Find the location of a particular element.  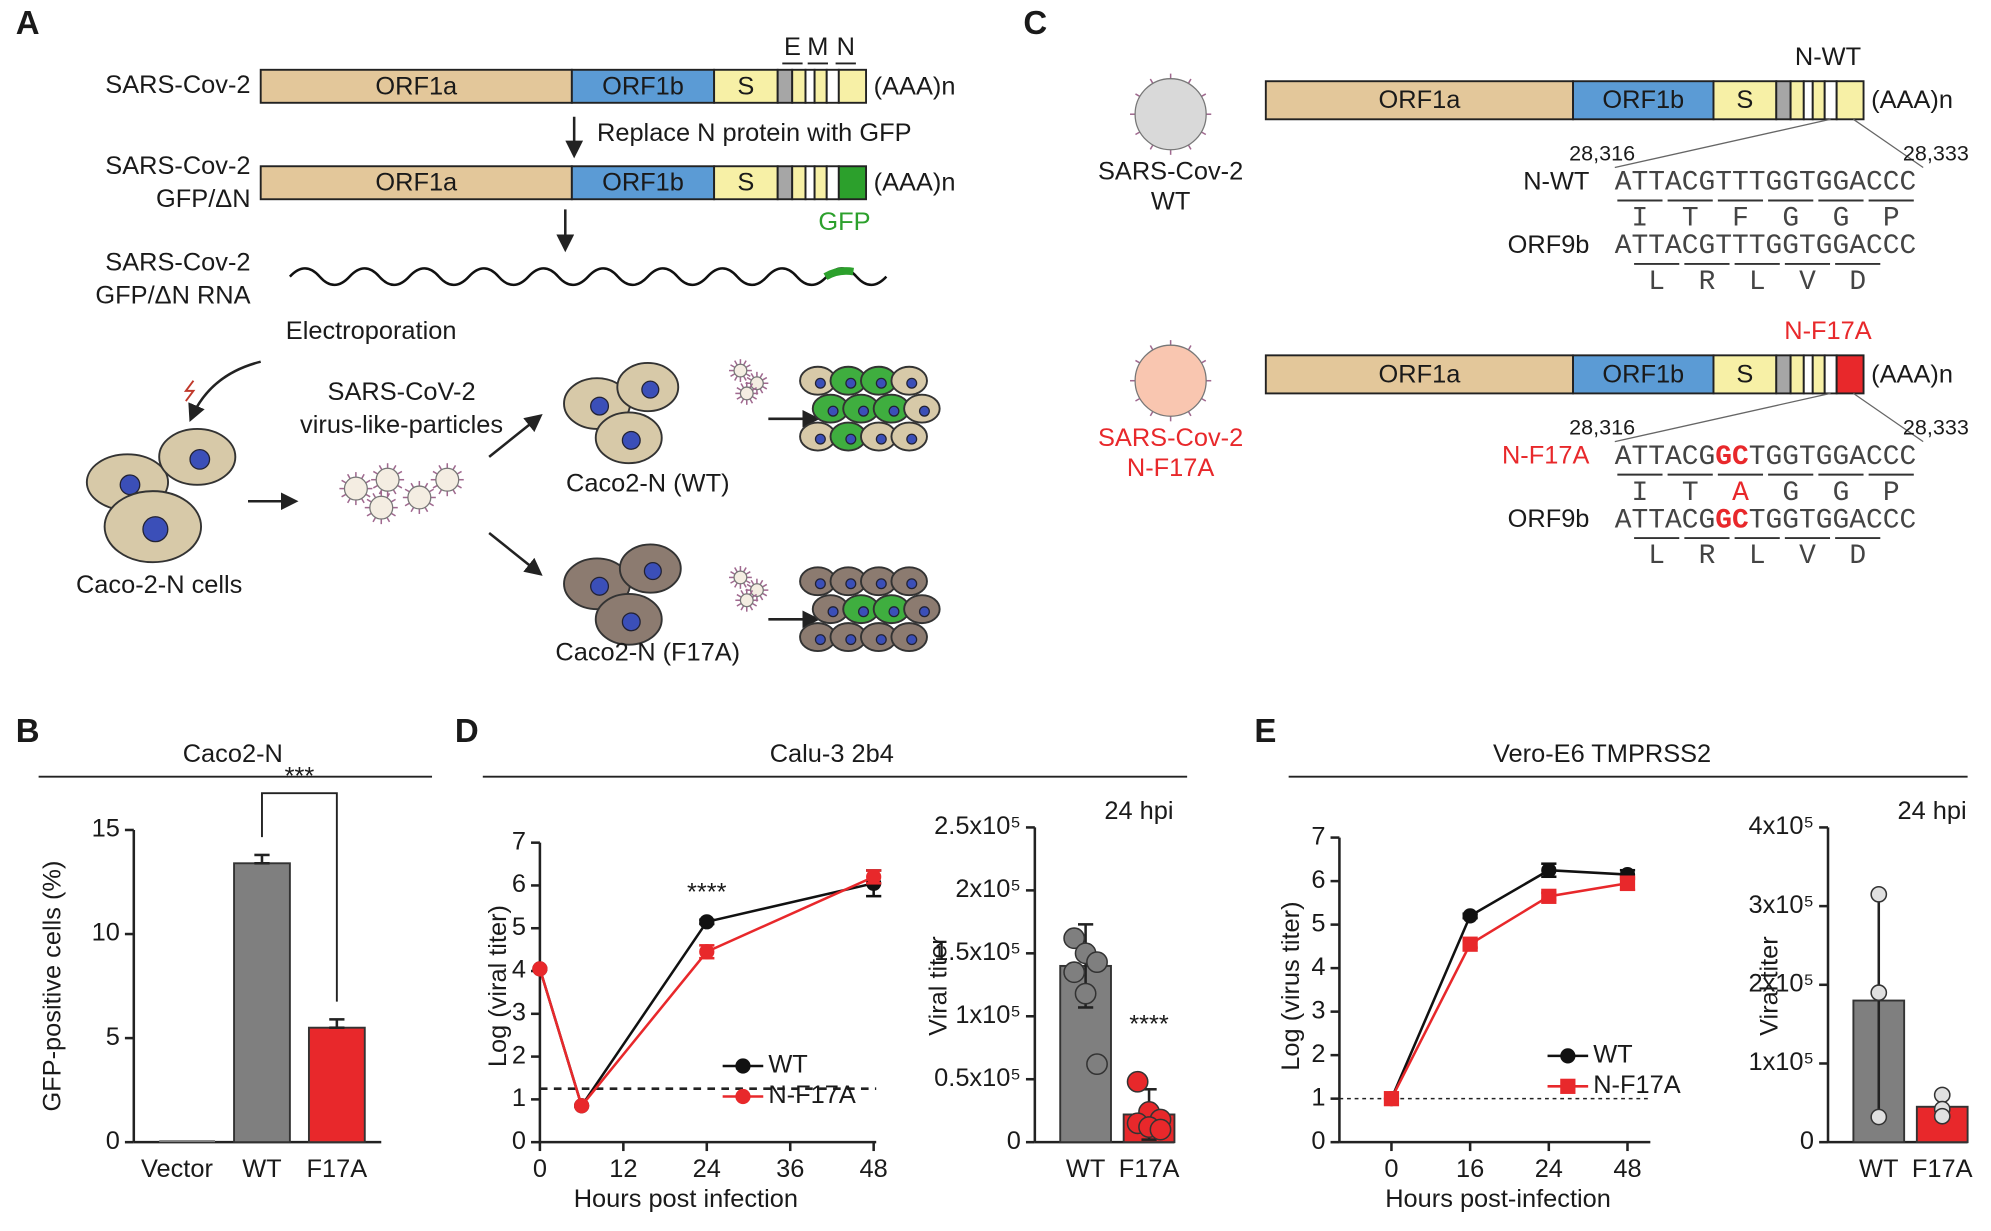

amino-acid: I is located at coordinates (1640, 219).